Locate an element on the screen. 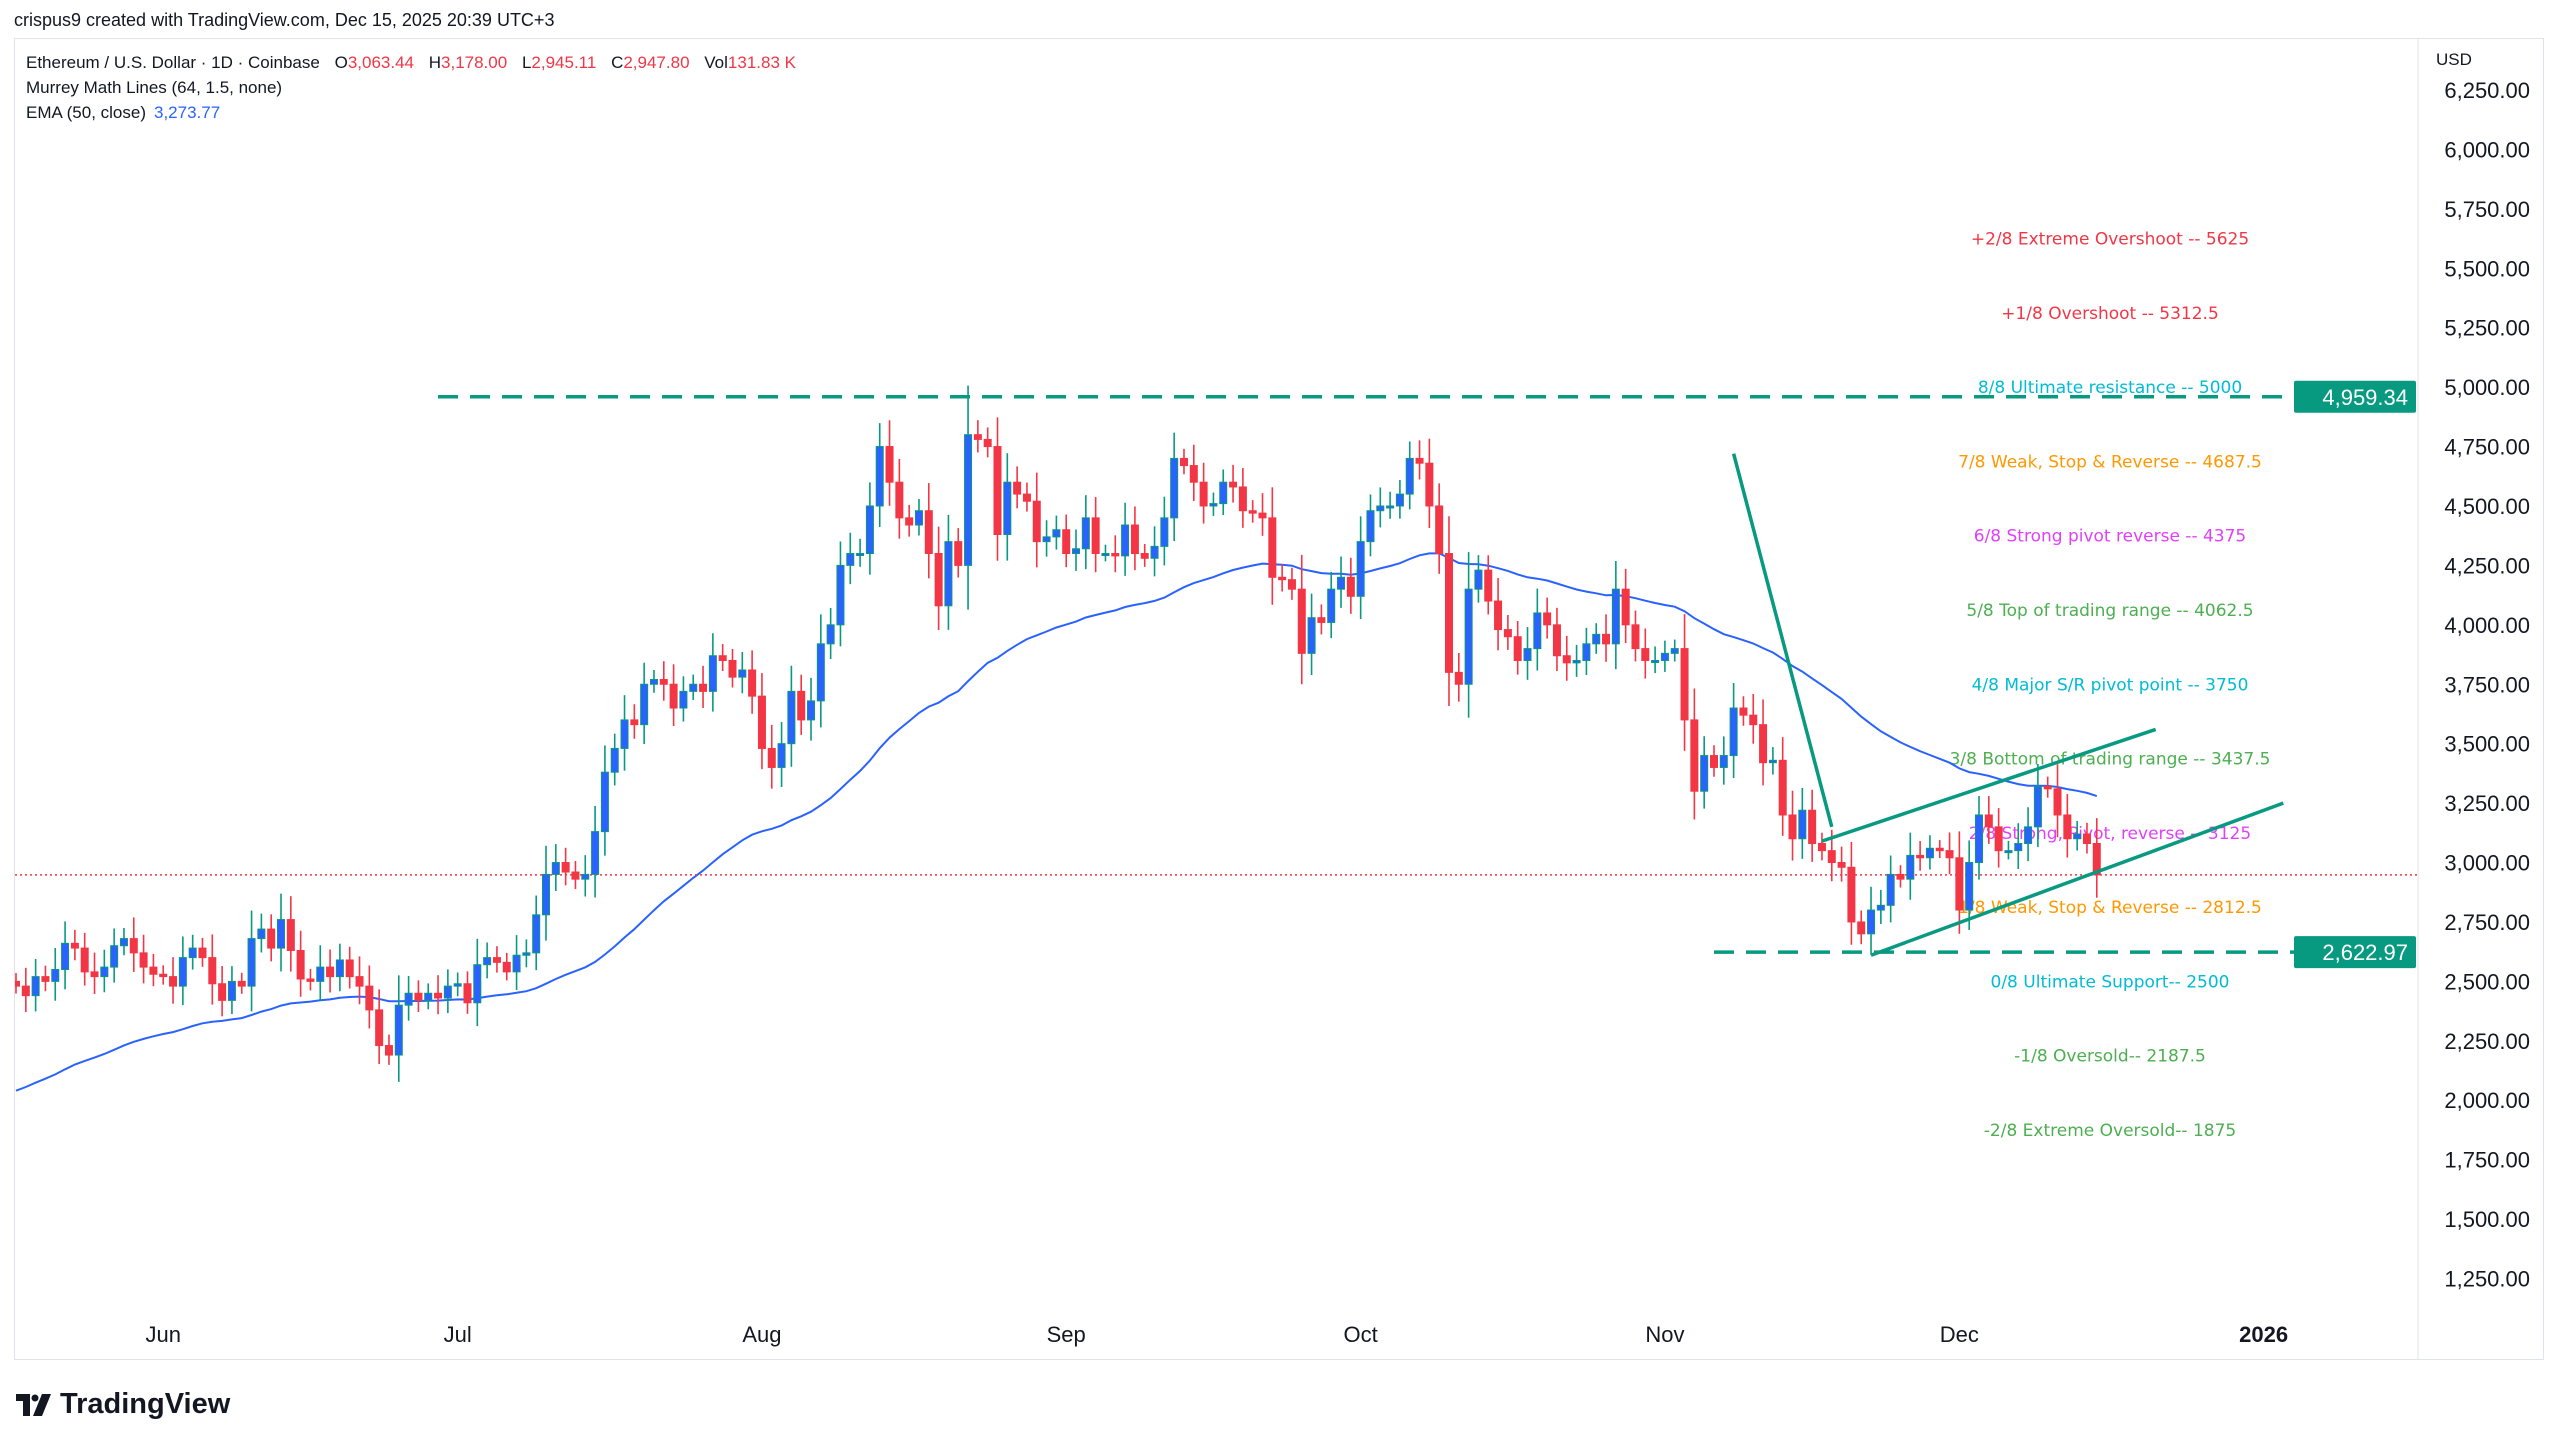 The height and width of the screenshot is (1447, 2560). tradingview-logo-icon is located at coordinates (33, 1404).